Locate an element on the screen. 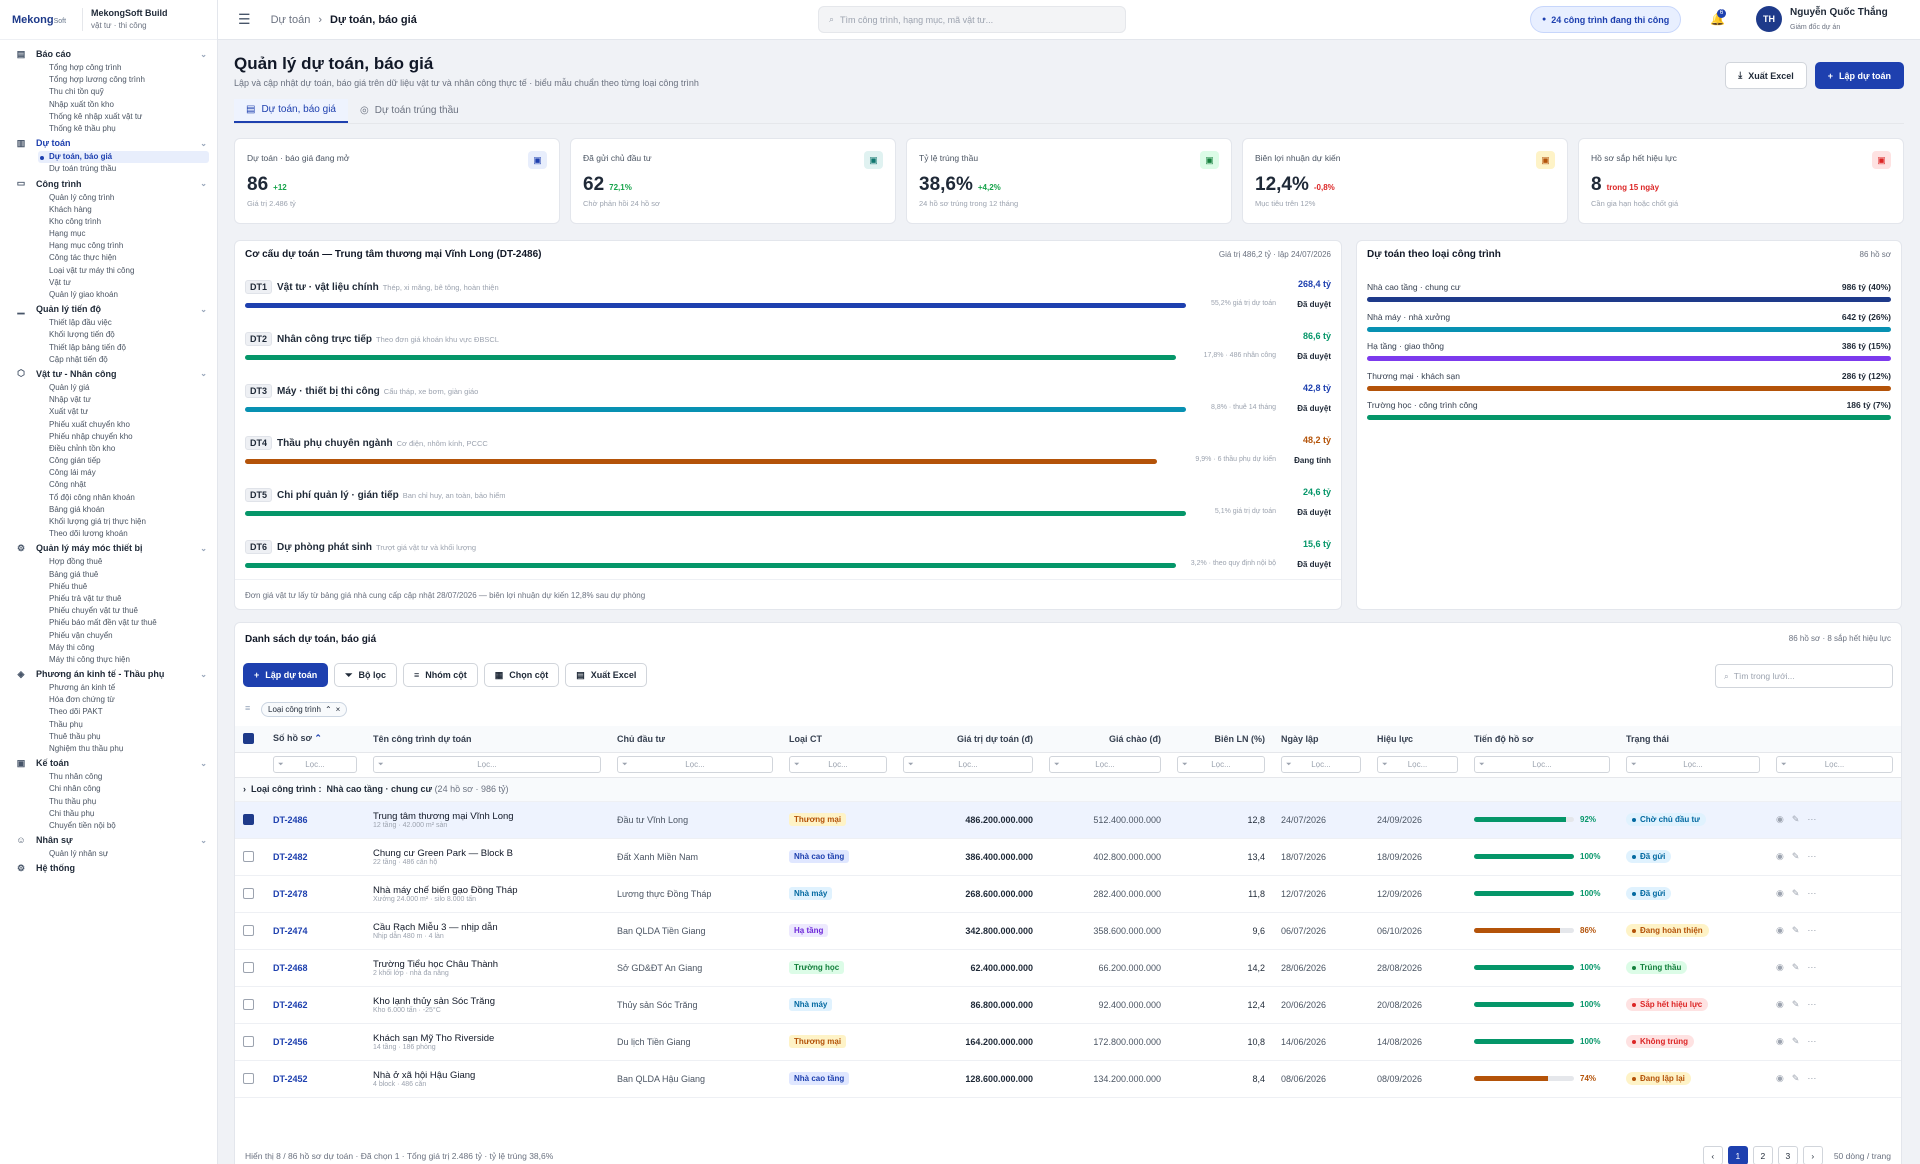 The height and width of the screenshot is (1164, 1920). filter-button: ⏷ Bộ lọc is located at coordinates (365, 675).